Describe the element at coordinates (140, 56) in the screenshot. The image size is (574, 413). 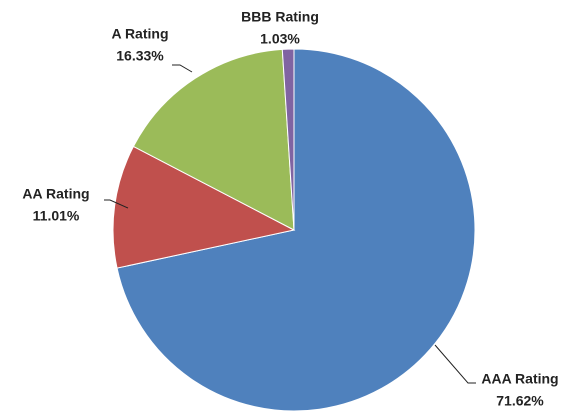
I see `slice-value-label: 16.33%` at that location.